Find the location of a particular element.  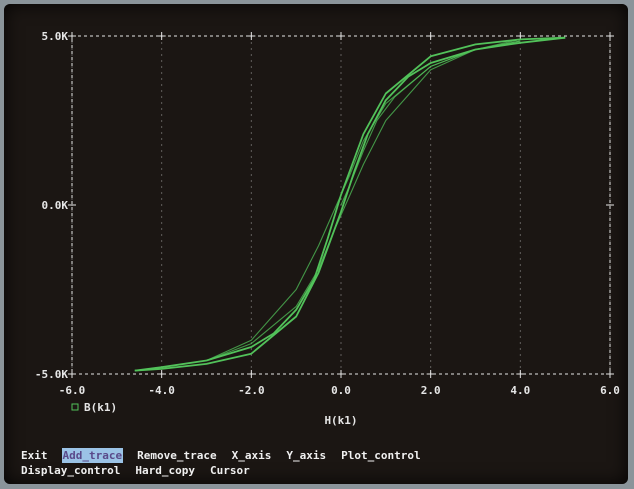

x-tick-label: 0.0 is located at coordinates (341, 390).